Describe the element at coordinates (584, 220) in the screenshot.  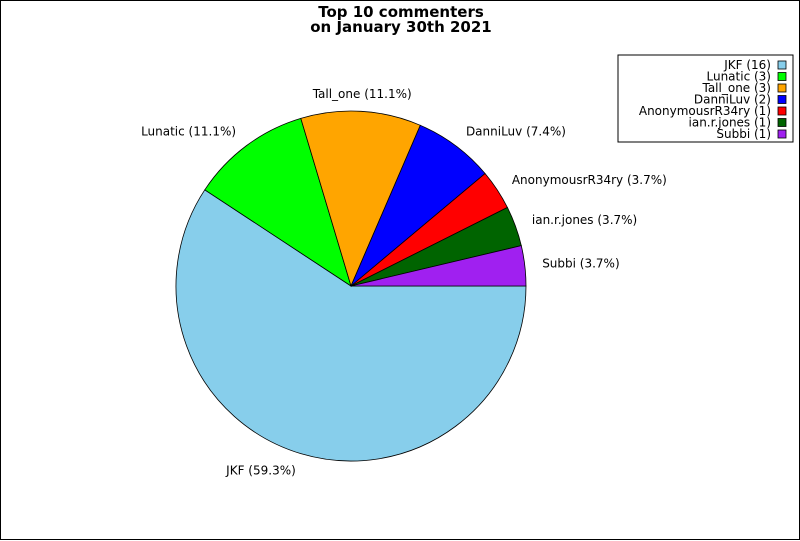
I see `slice-label: ian.r.jones (3.7%)` at that location.